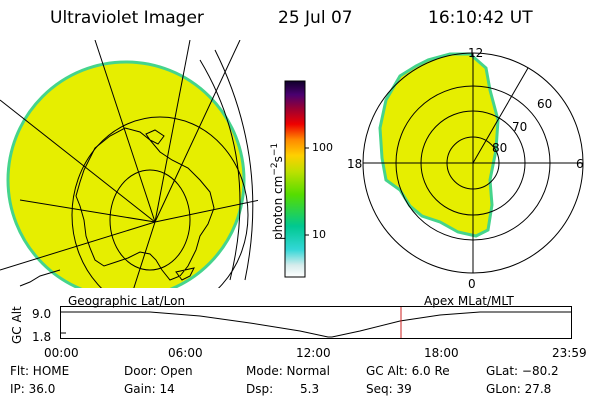 This screenshot has height=400, width=600. What do you see at coordinates (42, 314) in the screenshot?
I see `timeline-ytick-top: 9.0` at bounding box center [42, 314].